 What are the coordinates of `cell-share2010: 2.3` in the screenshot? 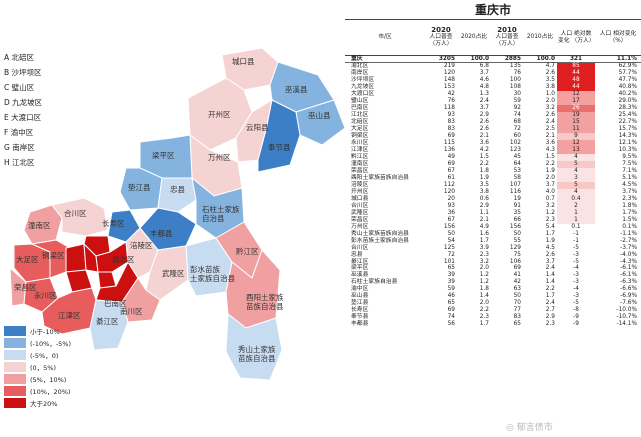 It's located at (550, 324).